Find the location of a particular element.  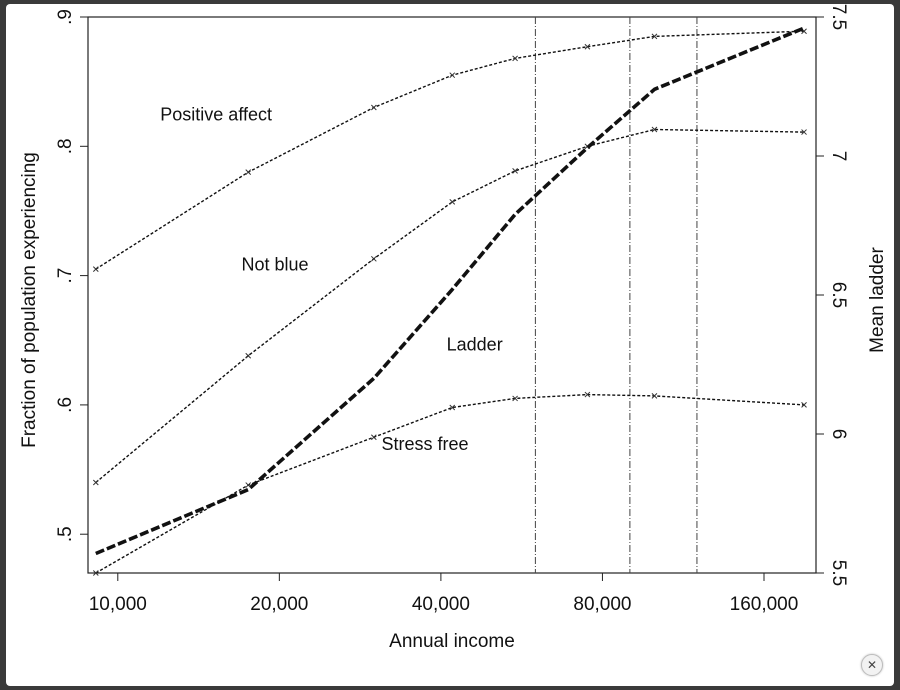

x-tick-label: 10,000 is located at coordinates (118, 604).